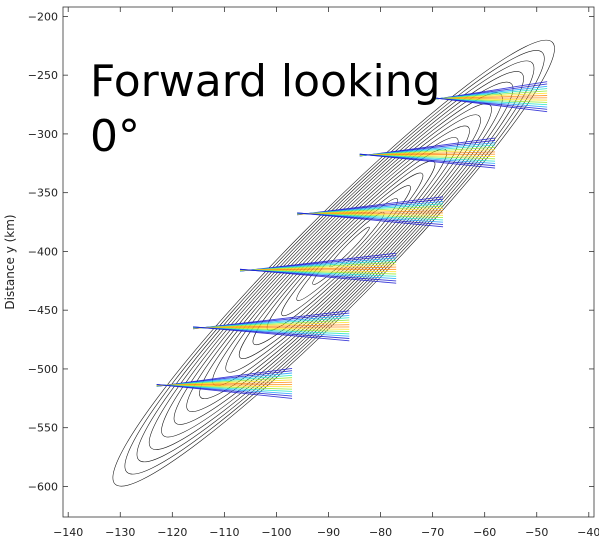  I want to click on x-tick-label: −100, so click(276, 532).